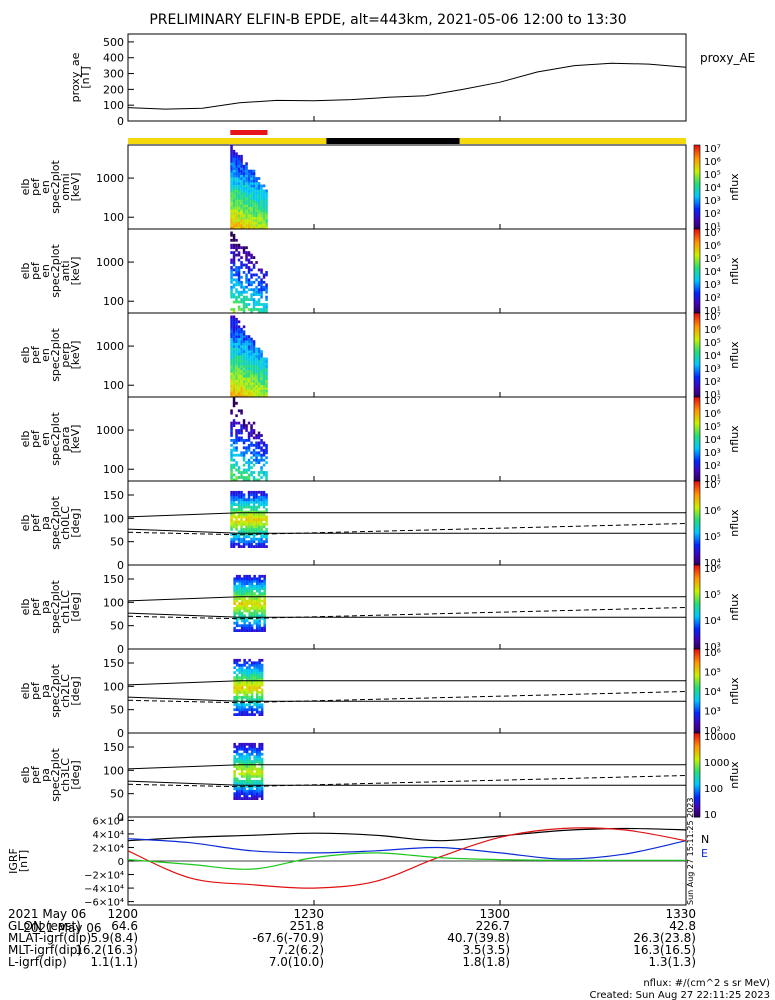 The width and height of the screenshot is (775, 1000). Describe the element at coordinates (110, 178) in the screenshot. I see `omni-ytick-label: 1000` at that location.